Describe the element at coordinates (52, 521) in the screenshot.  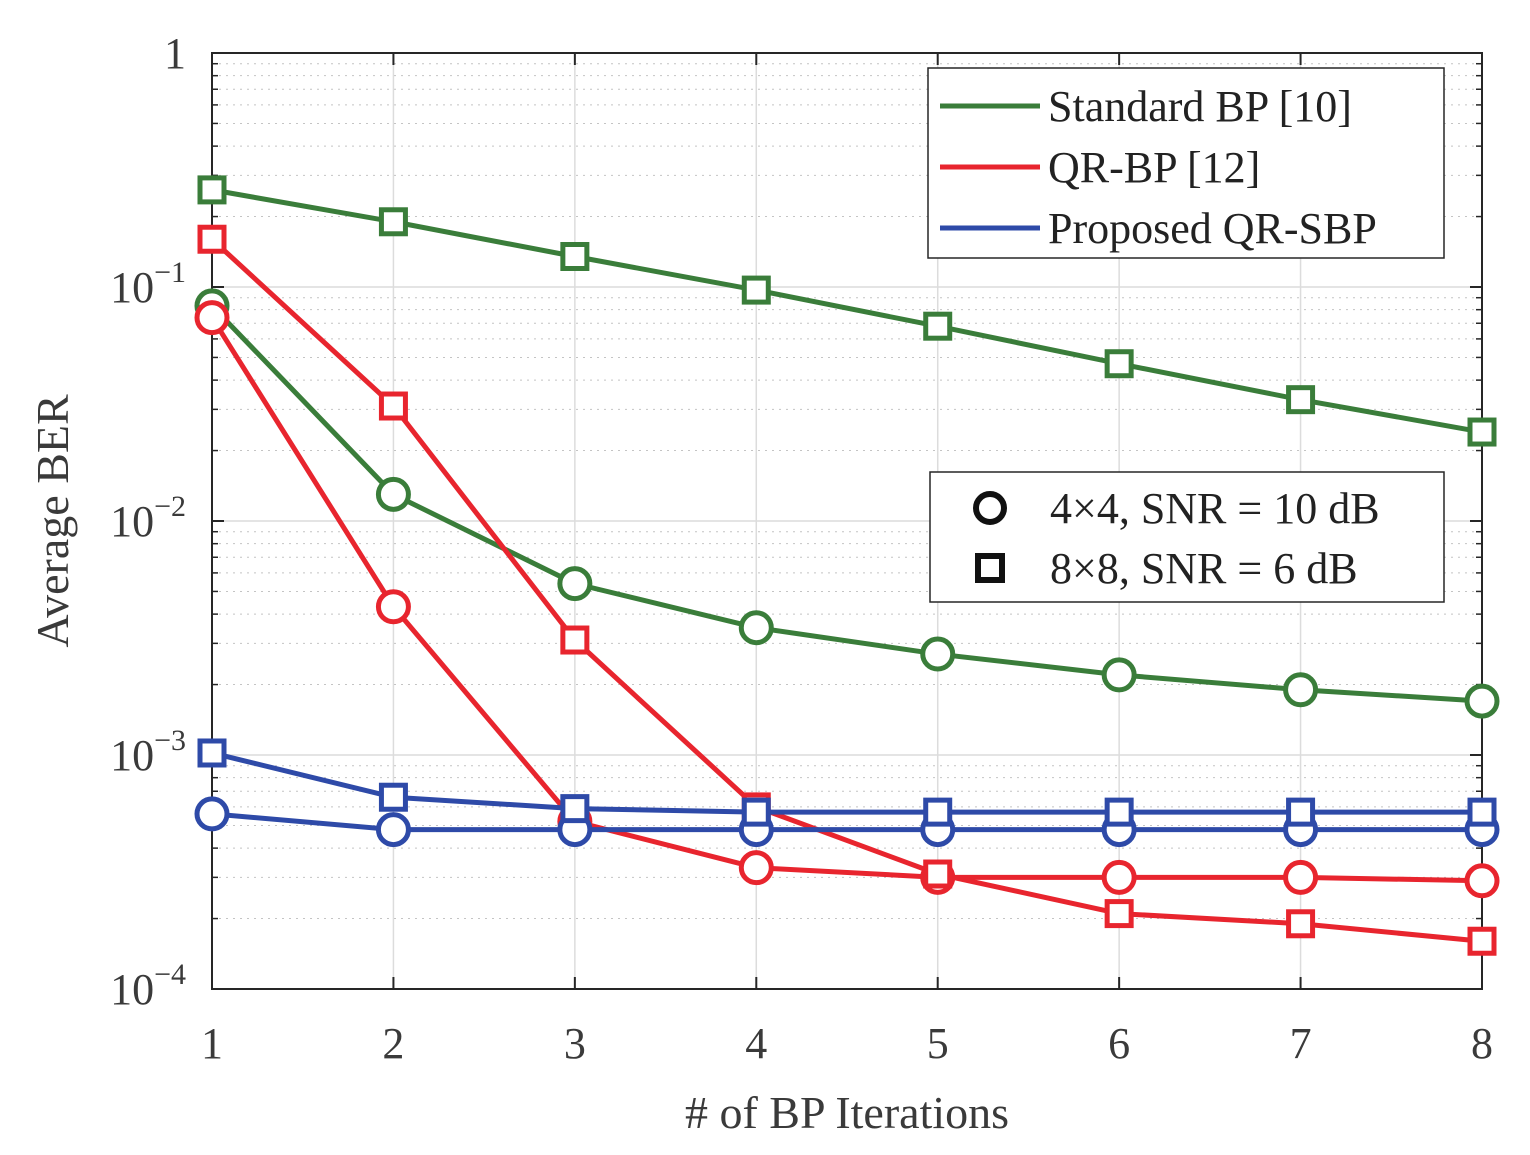
I see `y-axis-label: Average BER` at that location.